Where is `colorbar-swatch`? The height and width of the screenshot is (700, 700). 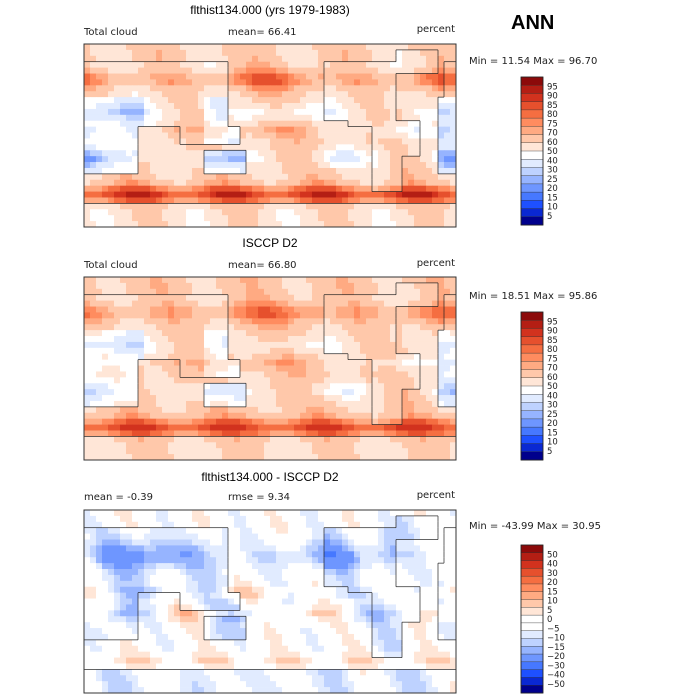 colorbar-swatch is located at coordinates (532, 324).